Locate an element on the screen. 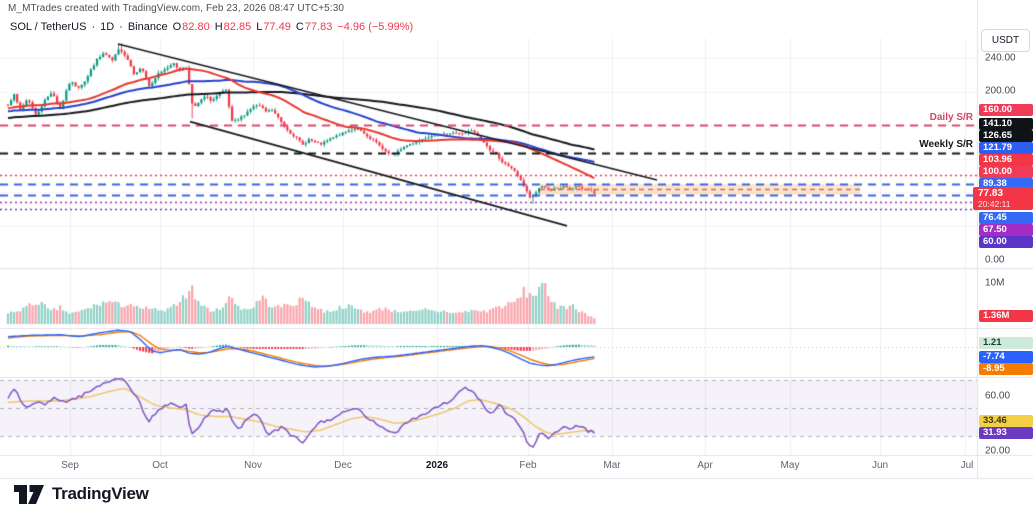 The image size is (1033, 521). price-badge: 103.96 is located at coordinates (1006, 160).